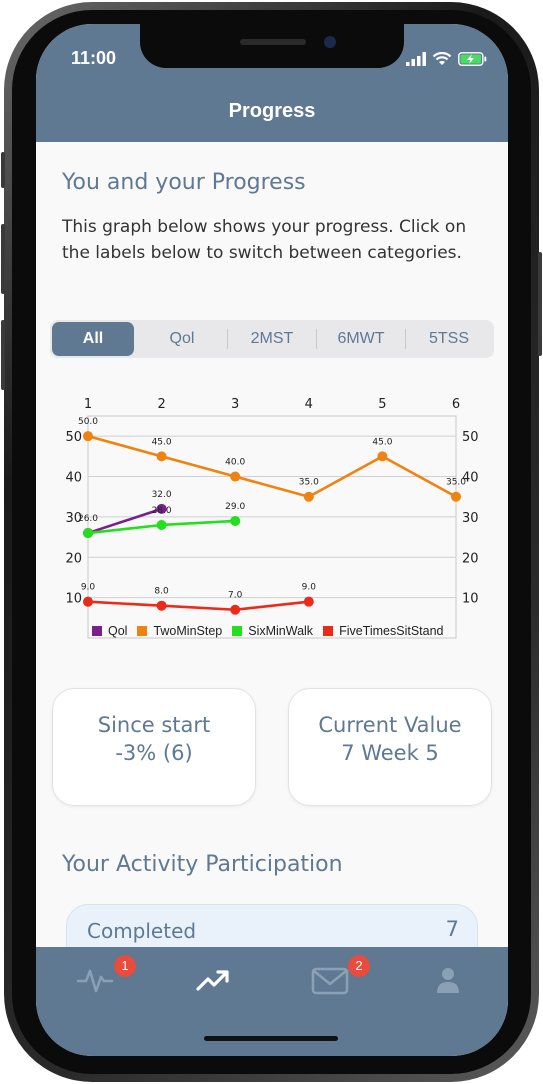  Describe the element at coordinates (88, 519) in the screenshot. I see `data-label-Qol: 26.0` at that location.